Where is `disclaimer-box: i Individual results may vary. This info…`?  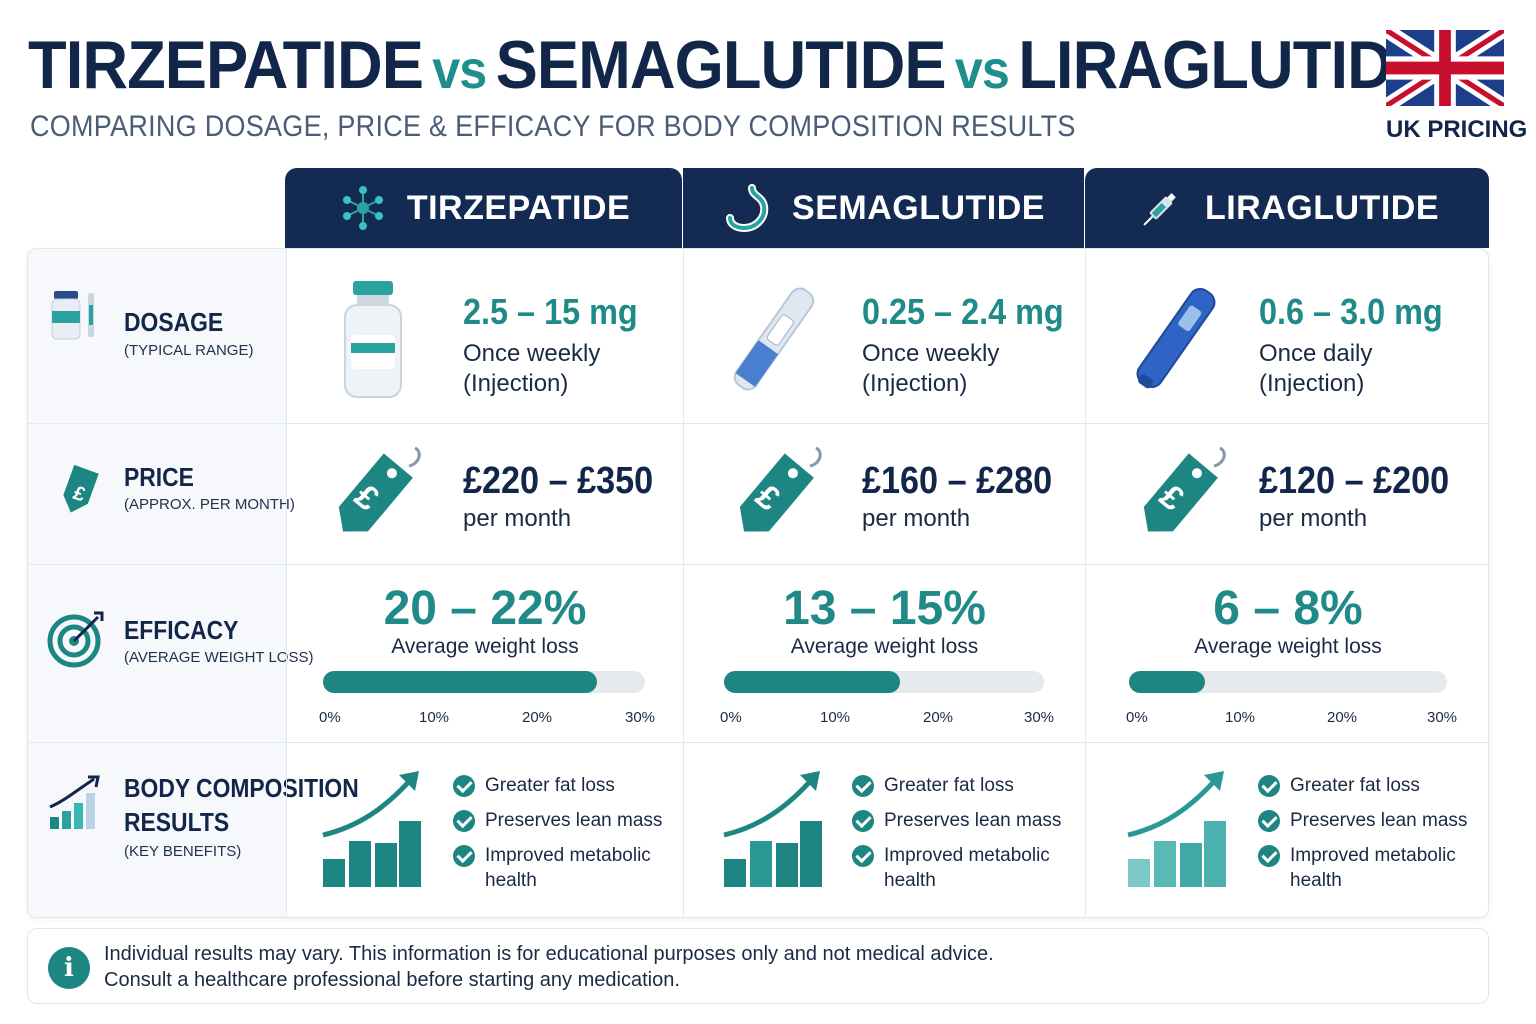 disclaimer-box: i Individual results may vary. This info… is located at coordinates (758, 966).